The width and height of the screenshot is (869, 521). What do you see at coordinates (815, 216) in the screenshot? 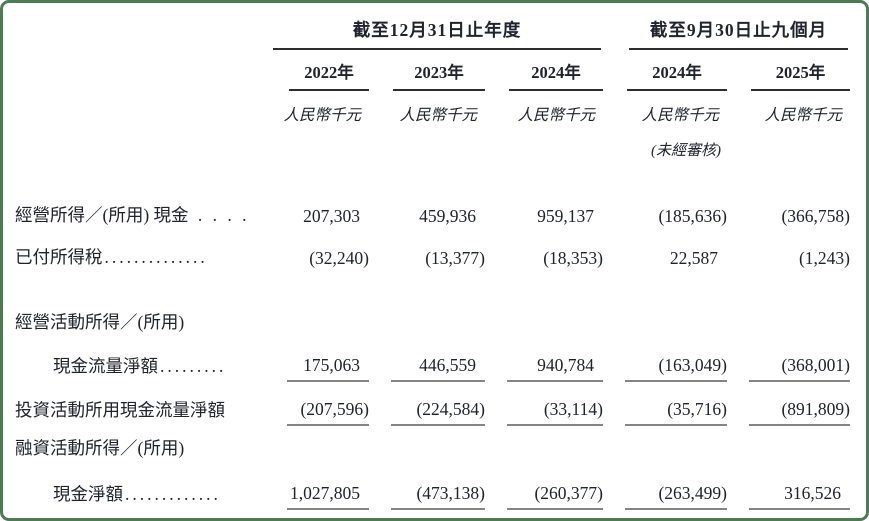
I see `value-cell: (366,758)` at bounding box center [815, 216].